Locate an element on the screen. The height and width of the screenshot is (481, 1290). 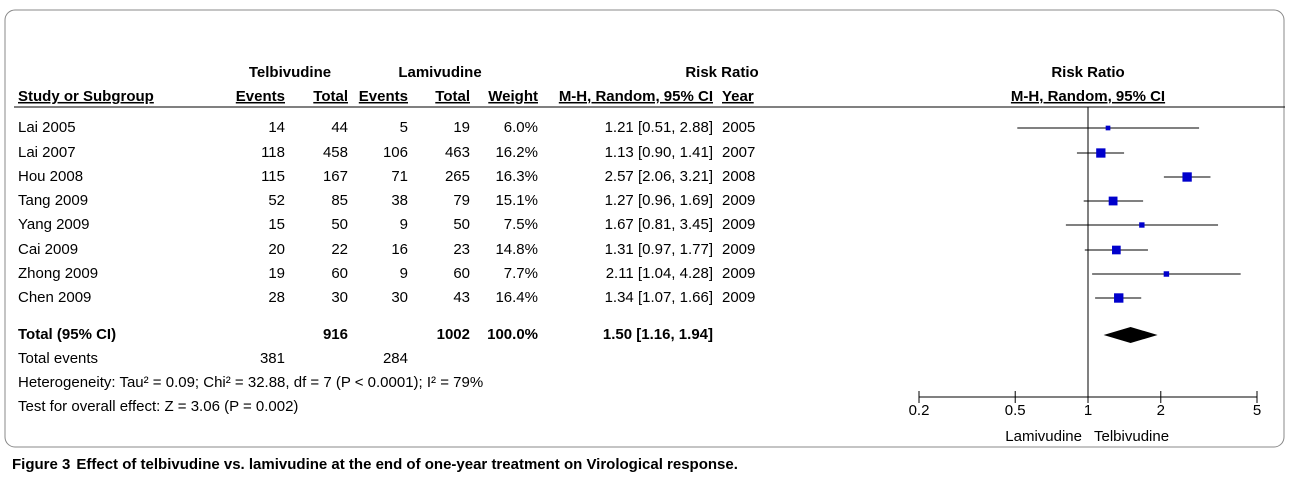
cell: 265 is located at coordinates (457, 176).